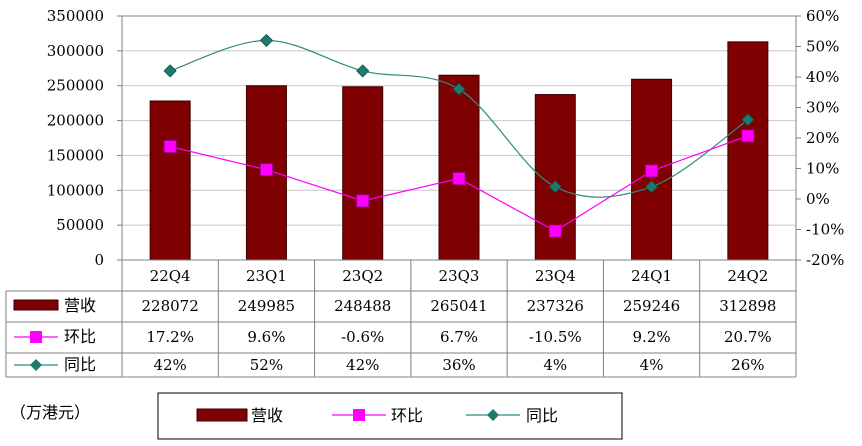  What do you see at coordinates (75, 155) in the screenshot?
I see `y-tick-label: 150000` at bounding box center [75, 155].